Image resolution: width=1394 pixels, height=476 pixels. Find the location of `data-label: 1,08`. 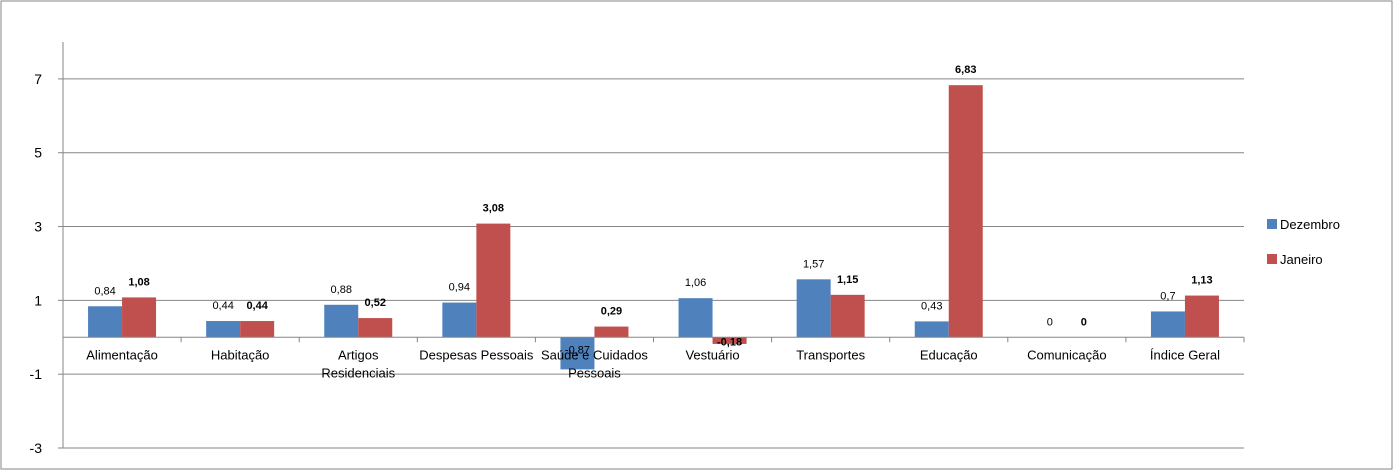

data-label: 1,08 is located at coordinates (138, 282).